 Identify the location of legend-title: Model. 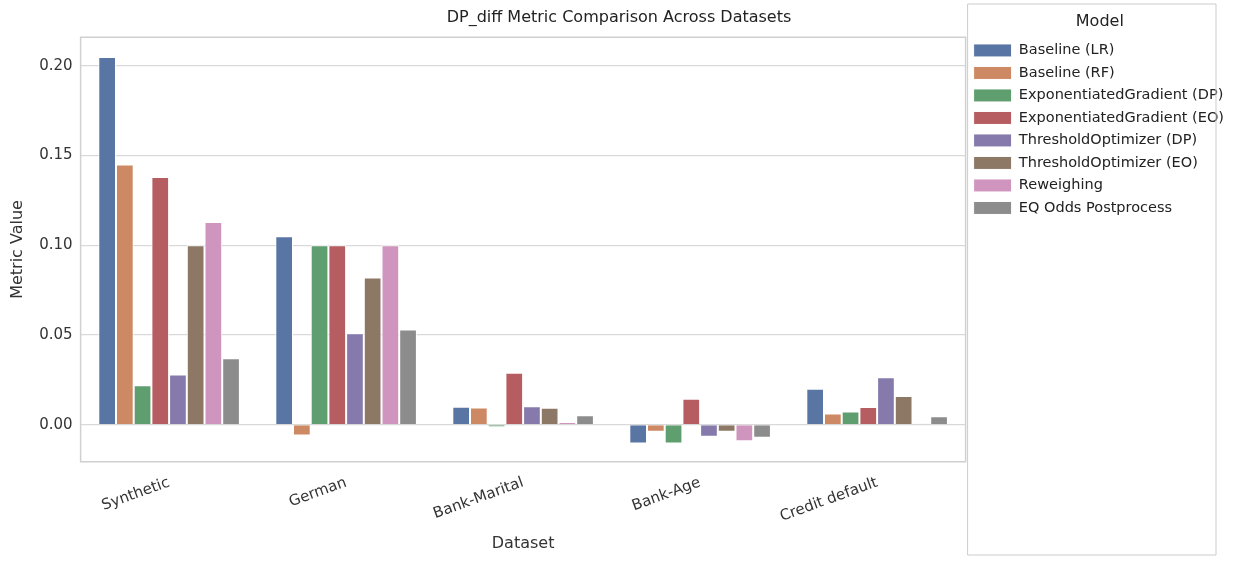
(1099, 21).